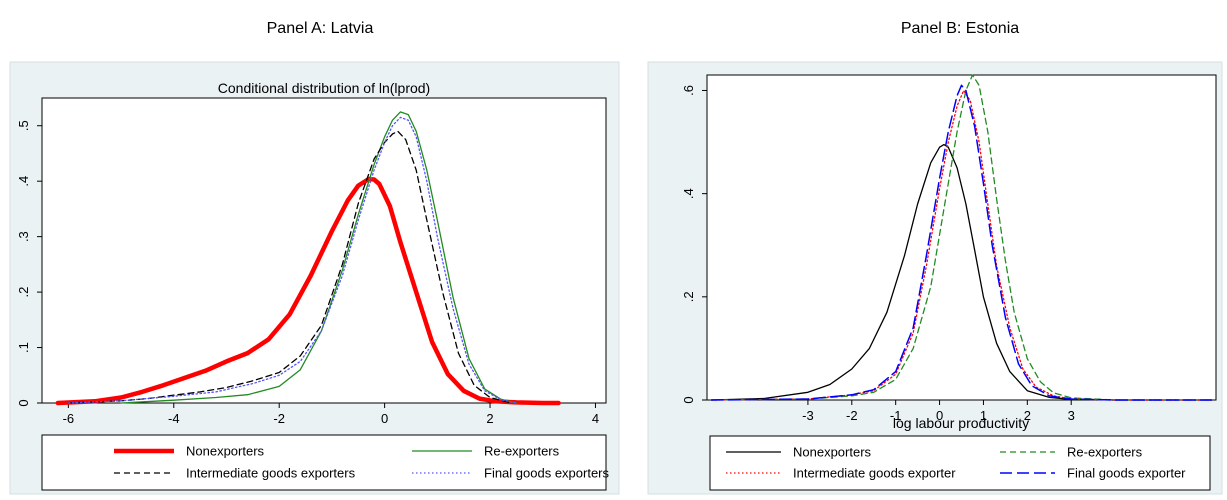 This screenshot has width=1227, height=500. Describe the element at coordinates (808, 415) in the screenshot. I see `panel-b-xtick-label: -3` at that location.